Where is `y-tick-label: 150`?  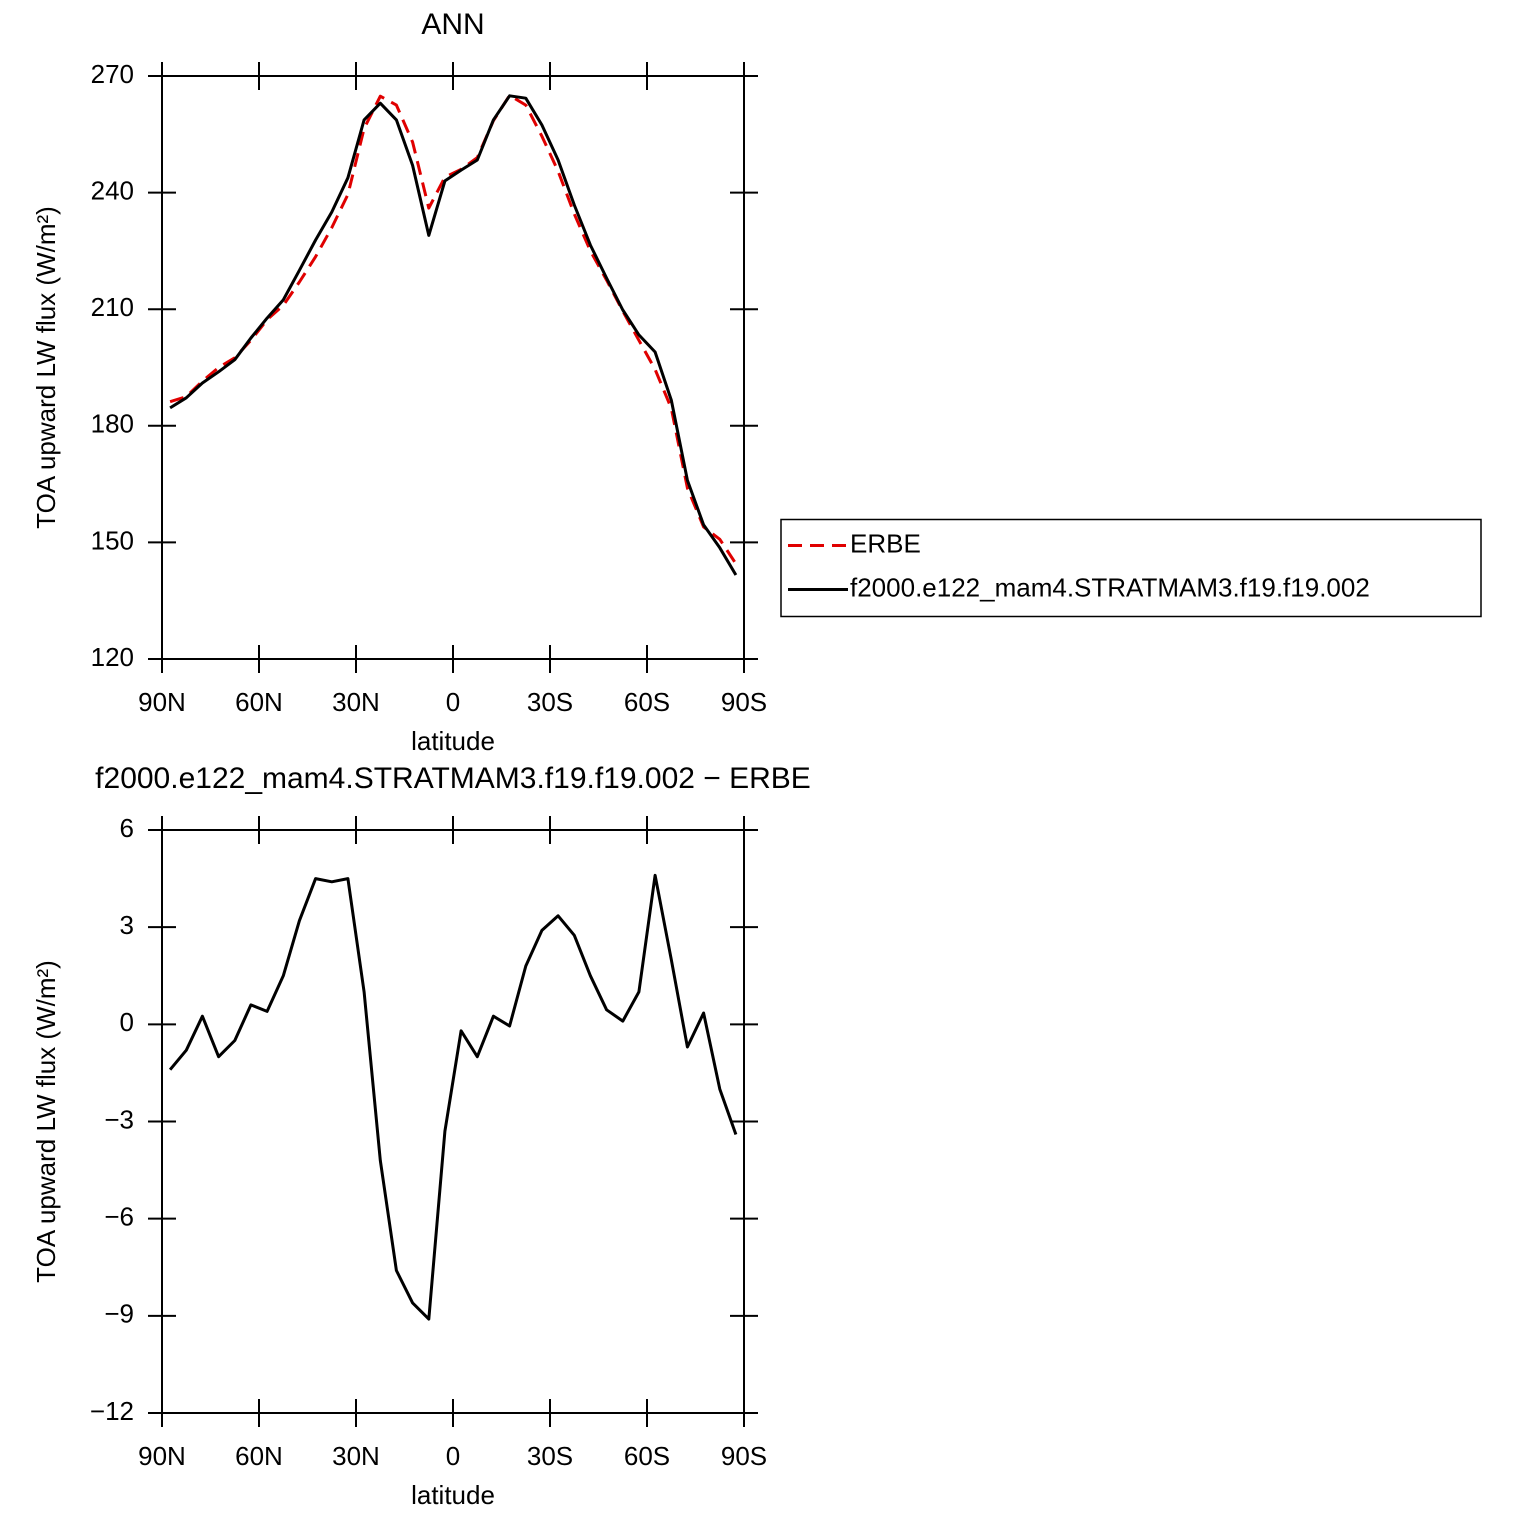 y-tick-label: 150 is located at coordinates (112, 540).